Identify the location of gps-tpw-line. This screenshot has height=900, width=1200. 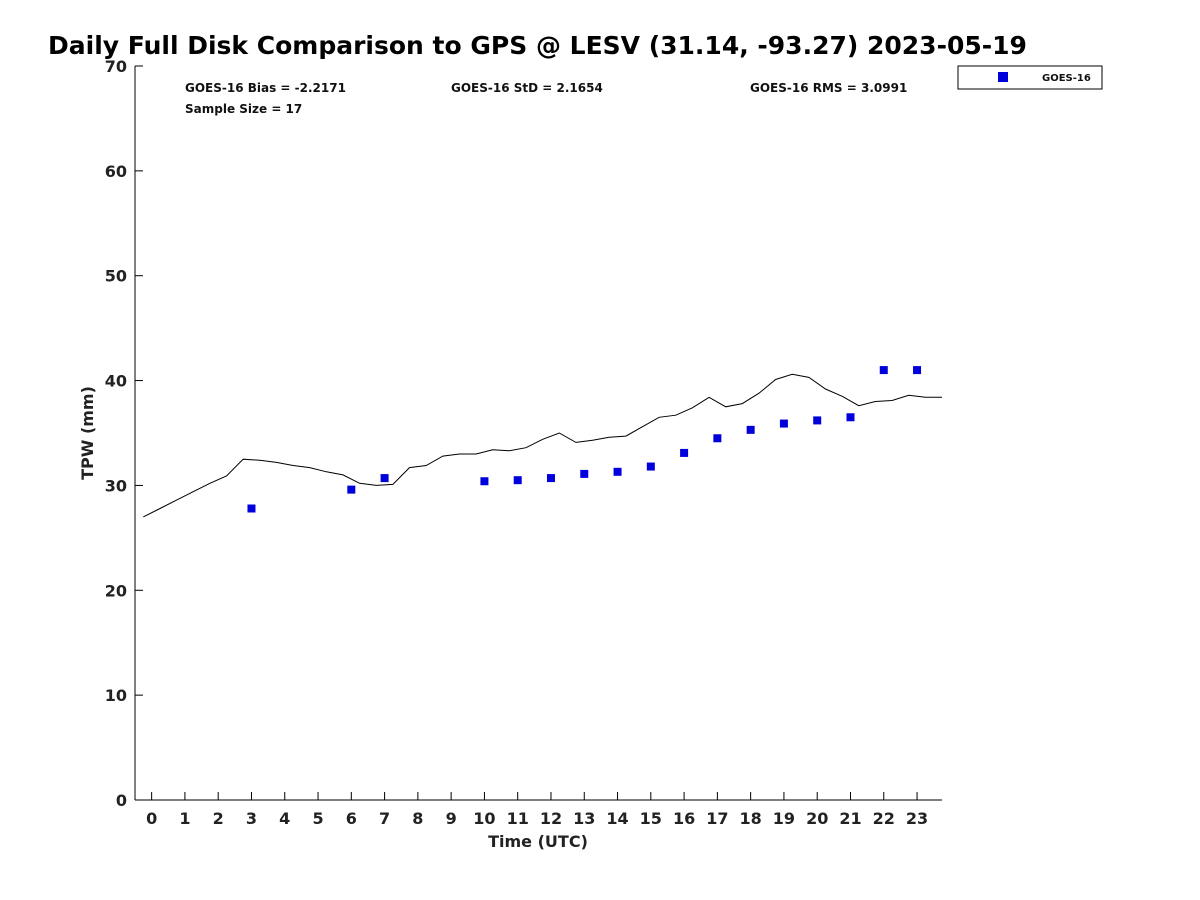
(542, 445).